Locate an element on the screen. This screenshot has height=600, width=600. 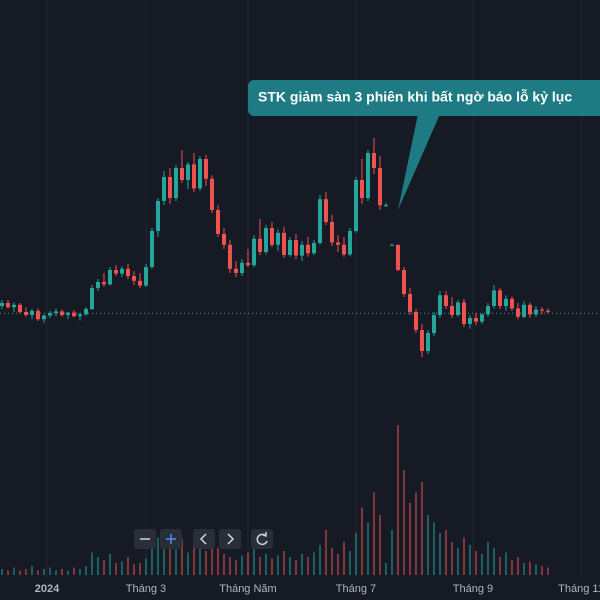
zoom-controls is located at coordinates (203, 539).